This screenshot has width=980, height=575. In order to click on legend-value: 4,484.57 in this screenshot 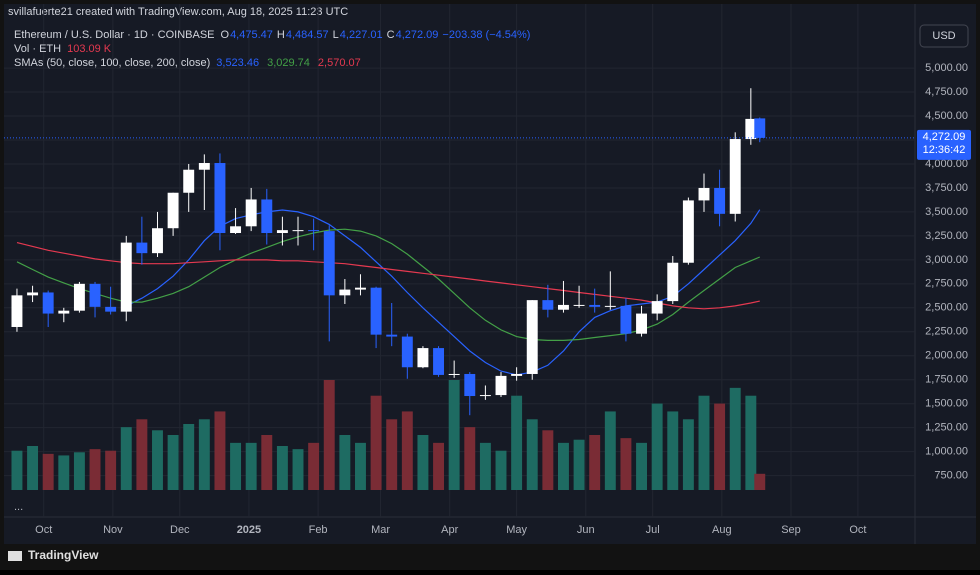, I will do `click(307, 35)`.